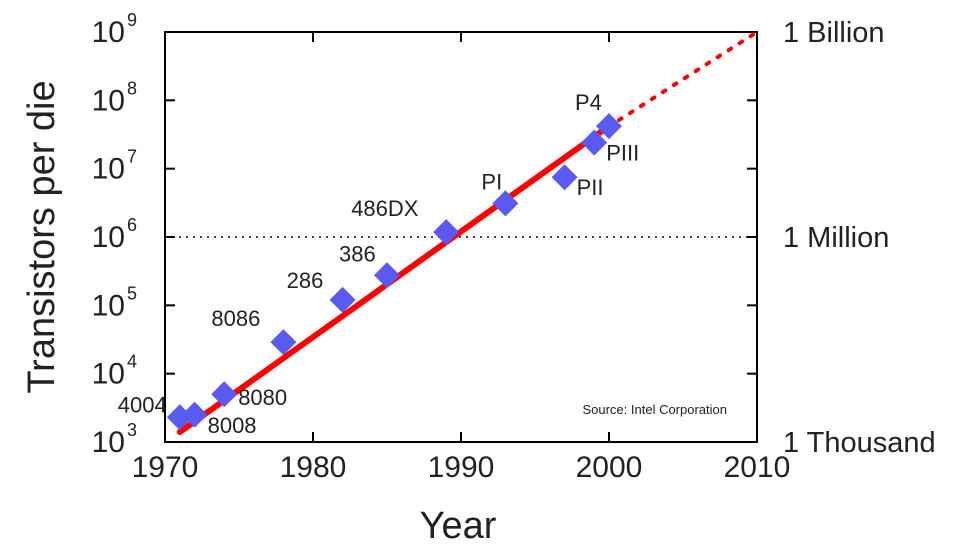 Image resolution: width=978 pixels, height=550 pixels. Describe the element at coordinates (588, 102) in the screenshot. I see `point-label-p4: P4` at that location.